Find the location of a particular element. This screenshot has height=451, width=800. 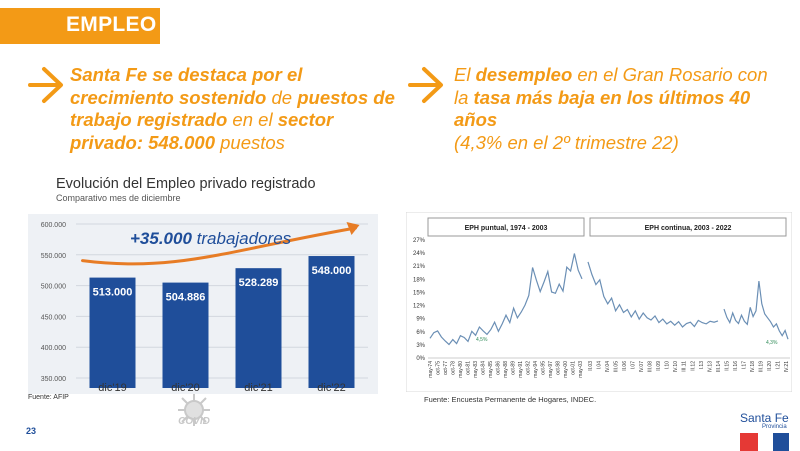

bar-value-label: 548.000 is located at coordinates (332, 271).